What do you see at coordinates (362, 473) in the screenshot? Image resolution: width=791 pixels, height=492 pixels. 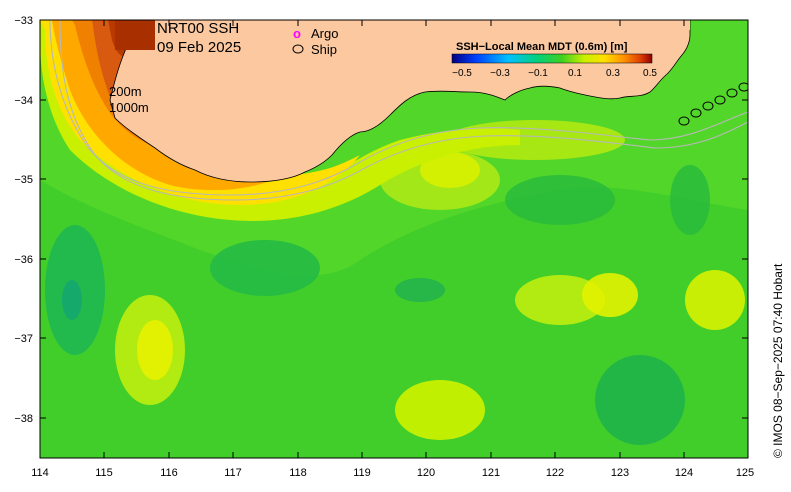 I see `x-tick-label: 119` at bounding box center [362, 473].